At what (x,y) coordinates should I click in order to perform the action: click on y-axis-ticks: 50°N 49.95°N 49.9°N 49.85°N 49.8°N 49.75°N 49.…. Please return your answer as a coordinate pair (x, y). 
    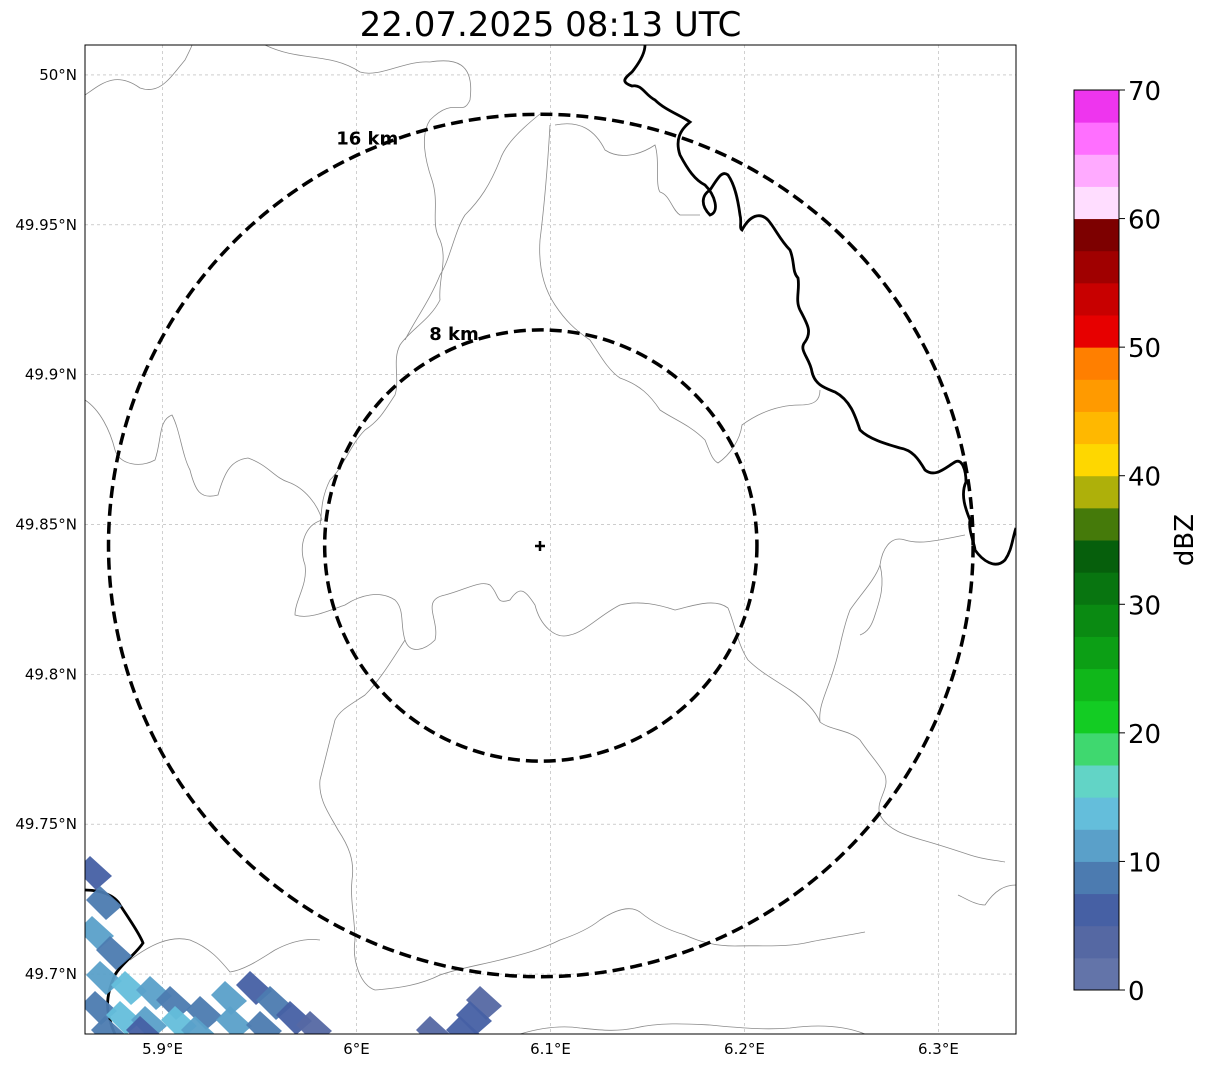
    Looking at the image, I should click on (46, 524).